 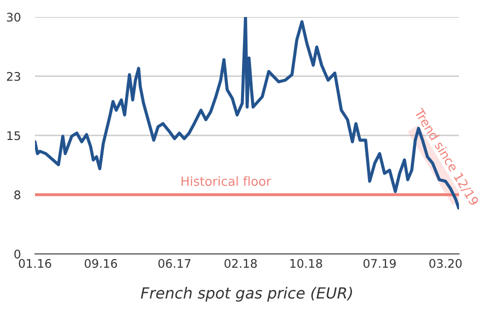 What do you see at coordinates (445, 263) in the screenshot?
I see `x-tick-label: 03.20` at bounding box center [445, 263].